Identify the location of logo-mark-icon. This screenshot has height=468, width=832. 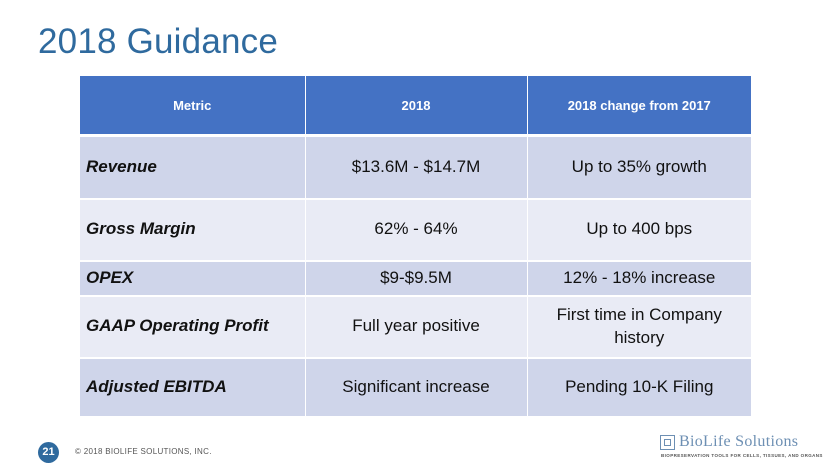
(667, 442).